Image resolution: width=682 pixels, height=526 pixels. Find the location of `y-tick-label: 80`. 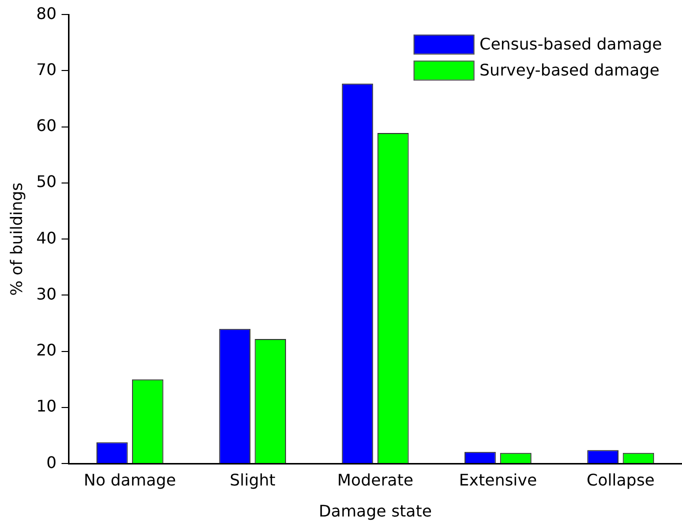

y-tick-label: 80 is located at coordinates (46, 13).